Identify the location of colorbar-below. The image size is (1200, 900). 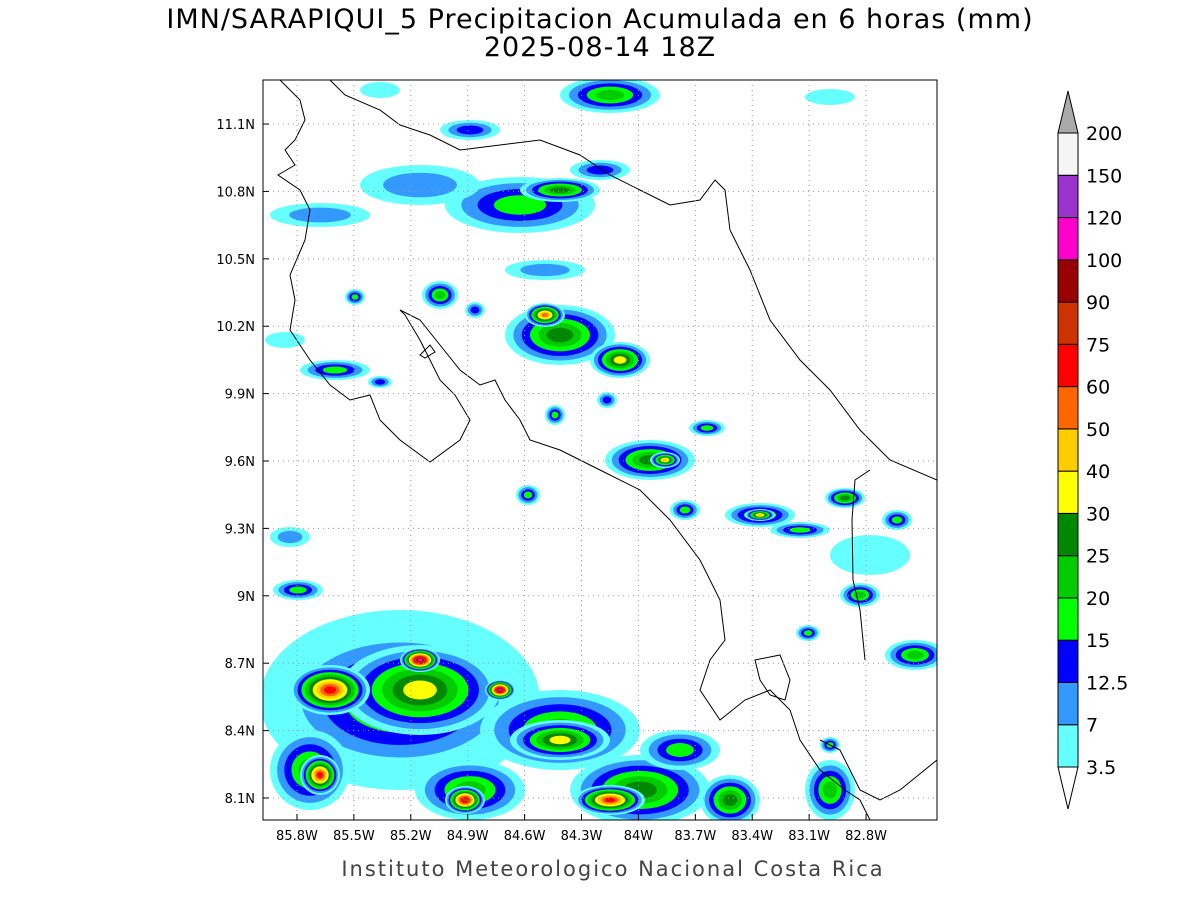
(1068, 788).